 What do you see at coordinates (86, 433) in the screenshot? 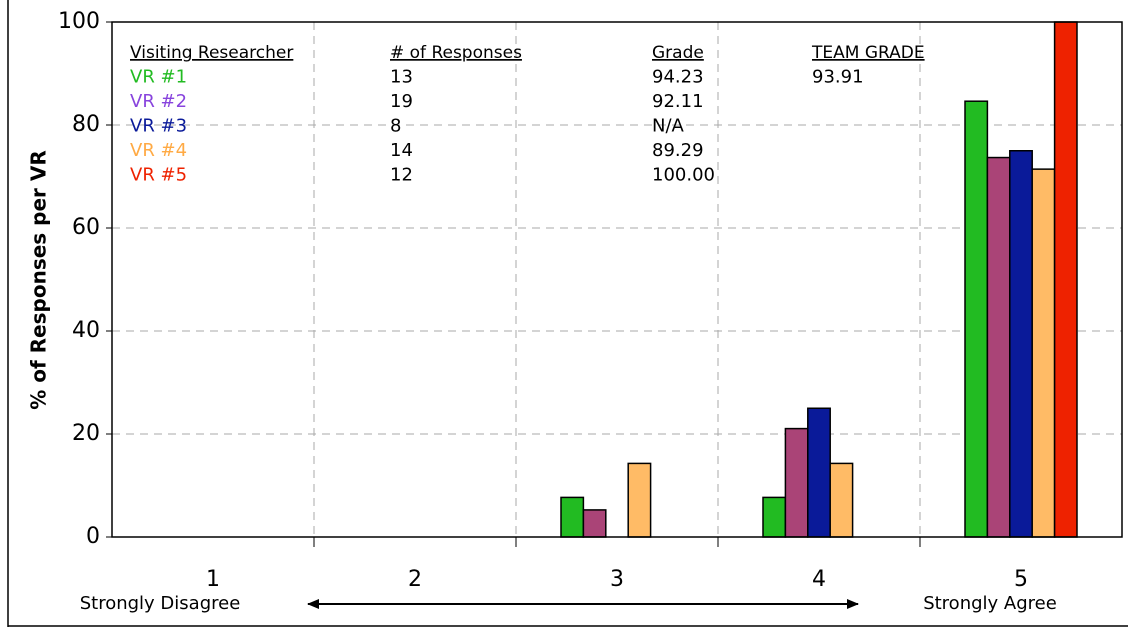
I see `y-tick-label: 20` at bounding box center [86, 433].